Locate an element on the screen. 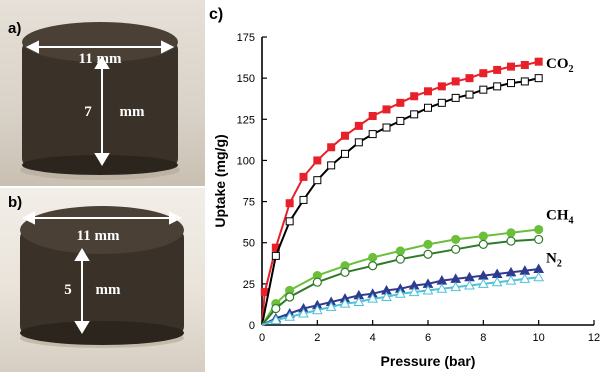  series-label-main: CO is located at coordinates (557, 64).